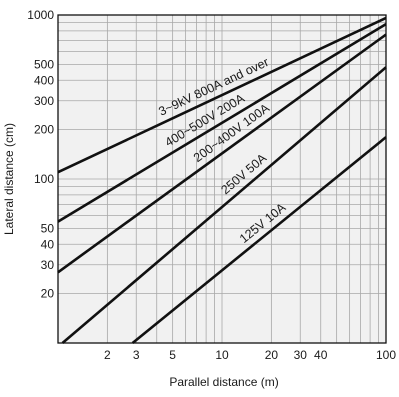 The width and height of the screenshot is (399, 397). I want to click on x-tick-label: 30, so click(301, 355).